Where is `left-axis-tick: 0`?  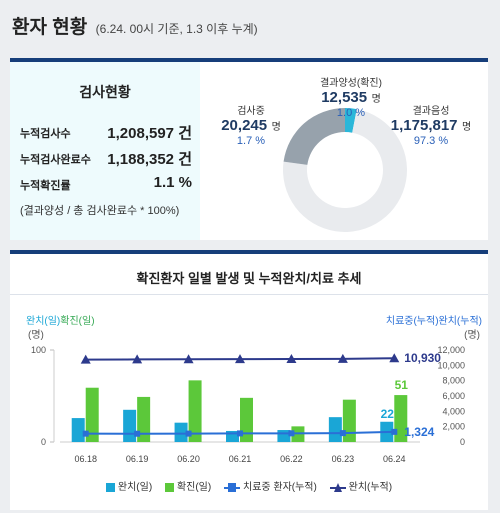
left-axis-tick: 0 is located at coordinates (43, 442).